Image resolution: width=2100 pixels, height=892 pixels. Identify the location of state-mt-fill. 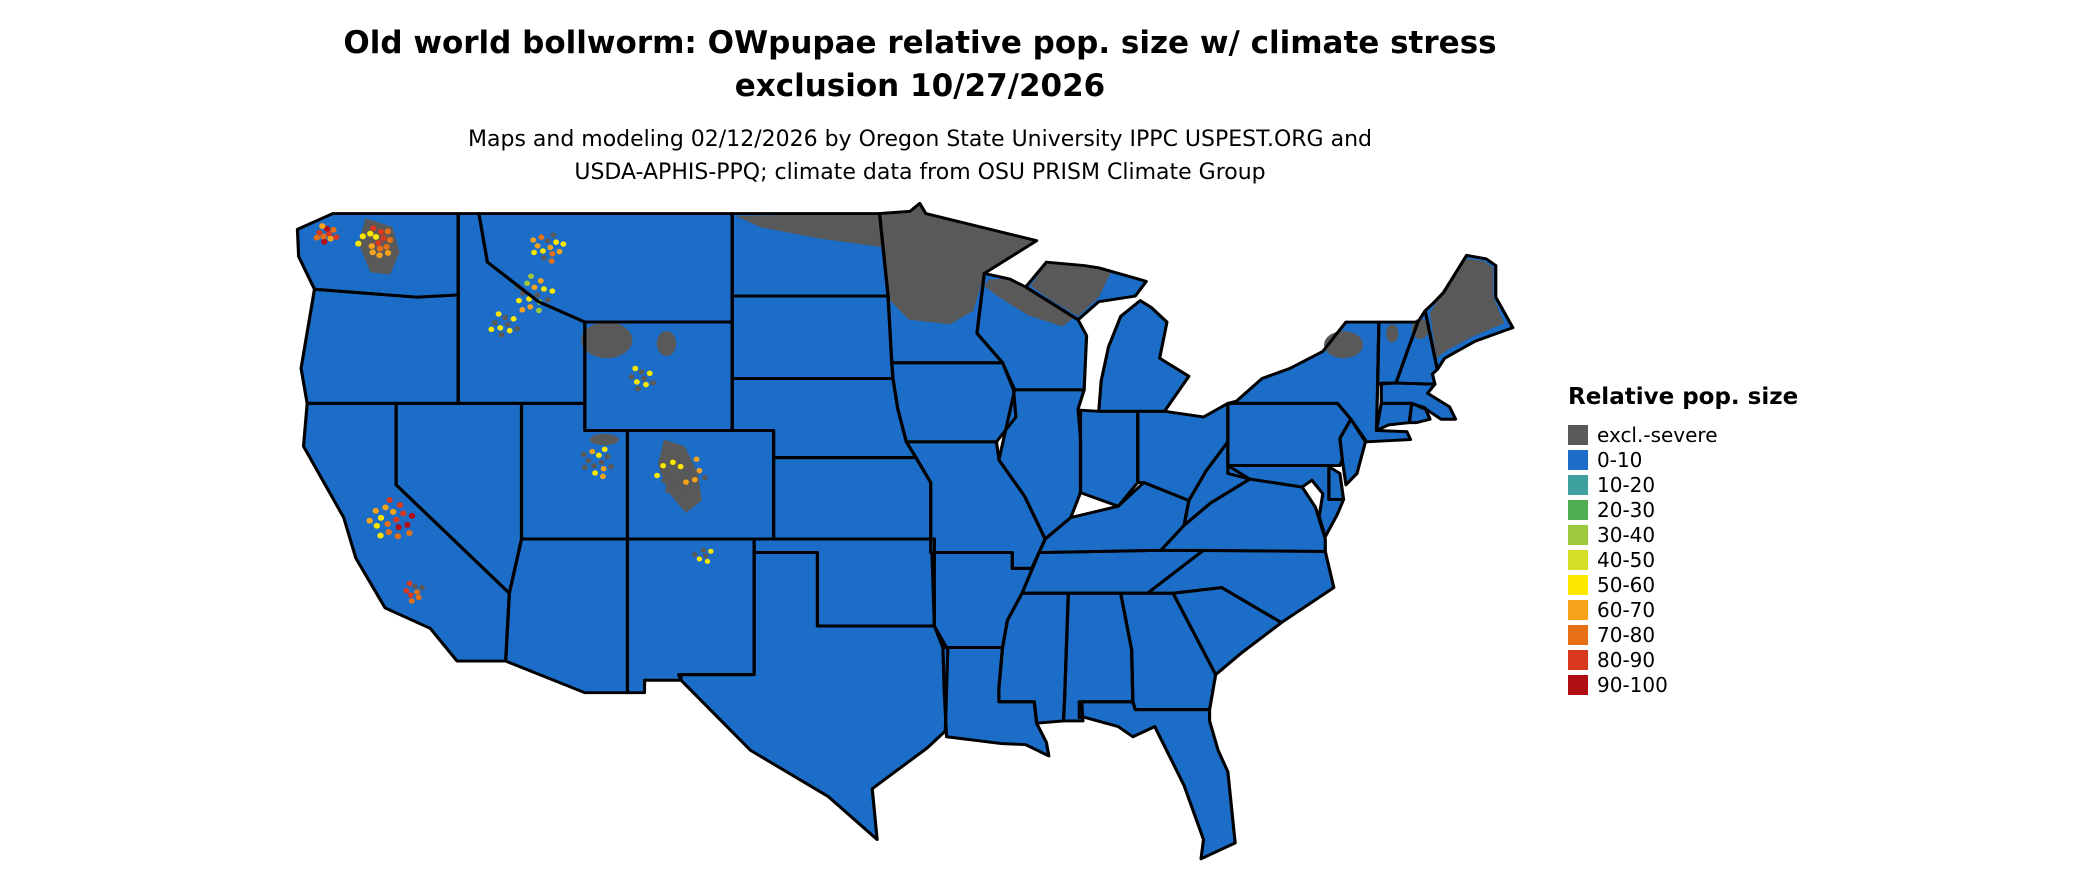
(605, 268).